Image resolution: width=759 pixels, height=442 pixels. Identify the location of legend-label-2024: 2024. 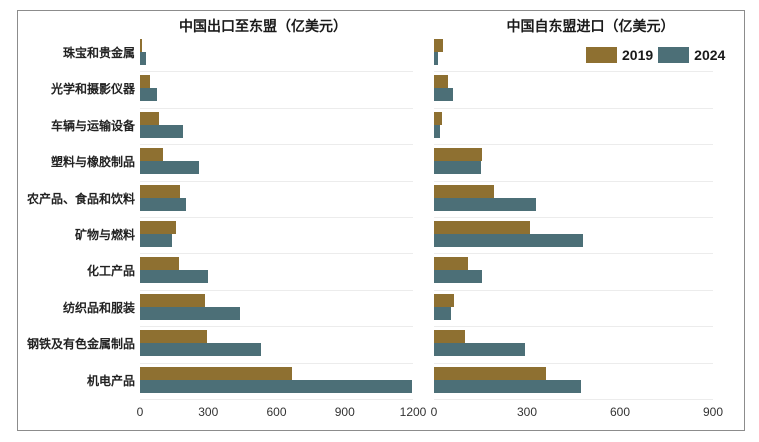
(710, 55).